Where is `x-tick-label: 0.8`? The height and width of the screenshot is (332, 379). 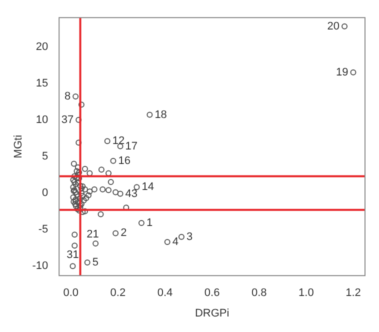
x-tick-label: 0.8 is located at coordinates (259, 293).